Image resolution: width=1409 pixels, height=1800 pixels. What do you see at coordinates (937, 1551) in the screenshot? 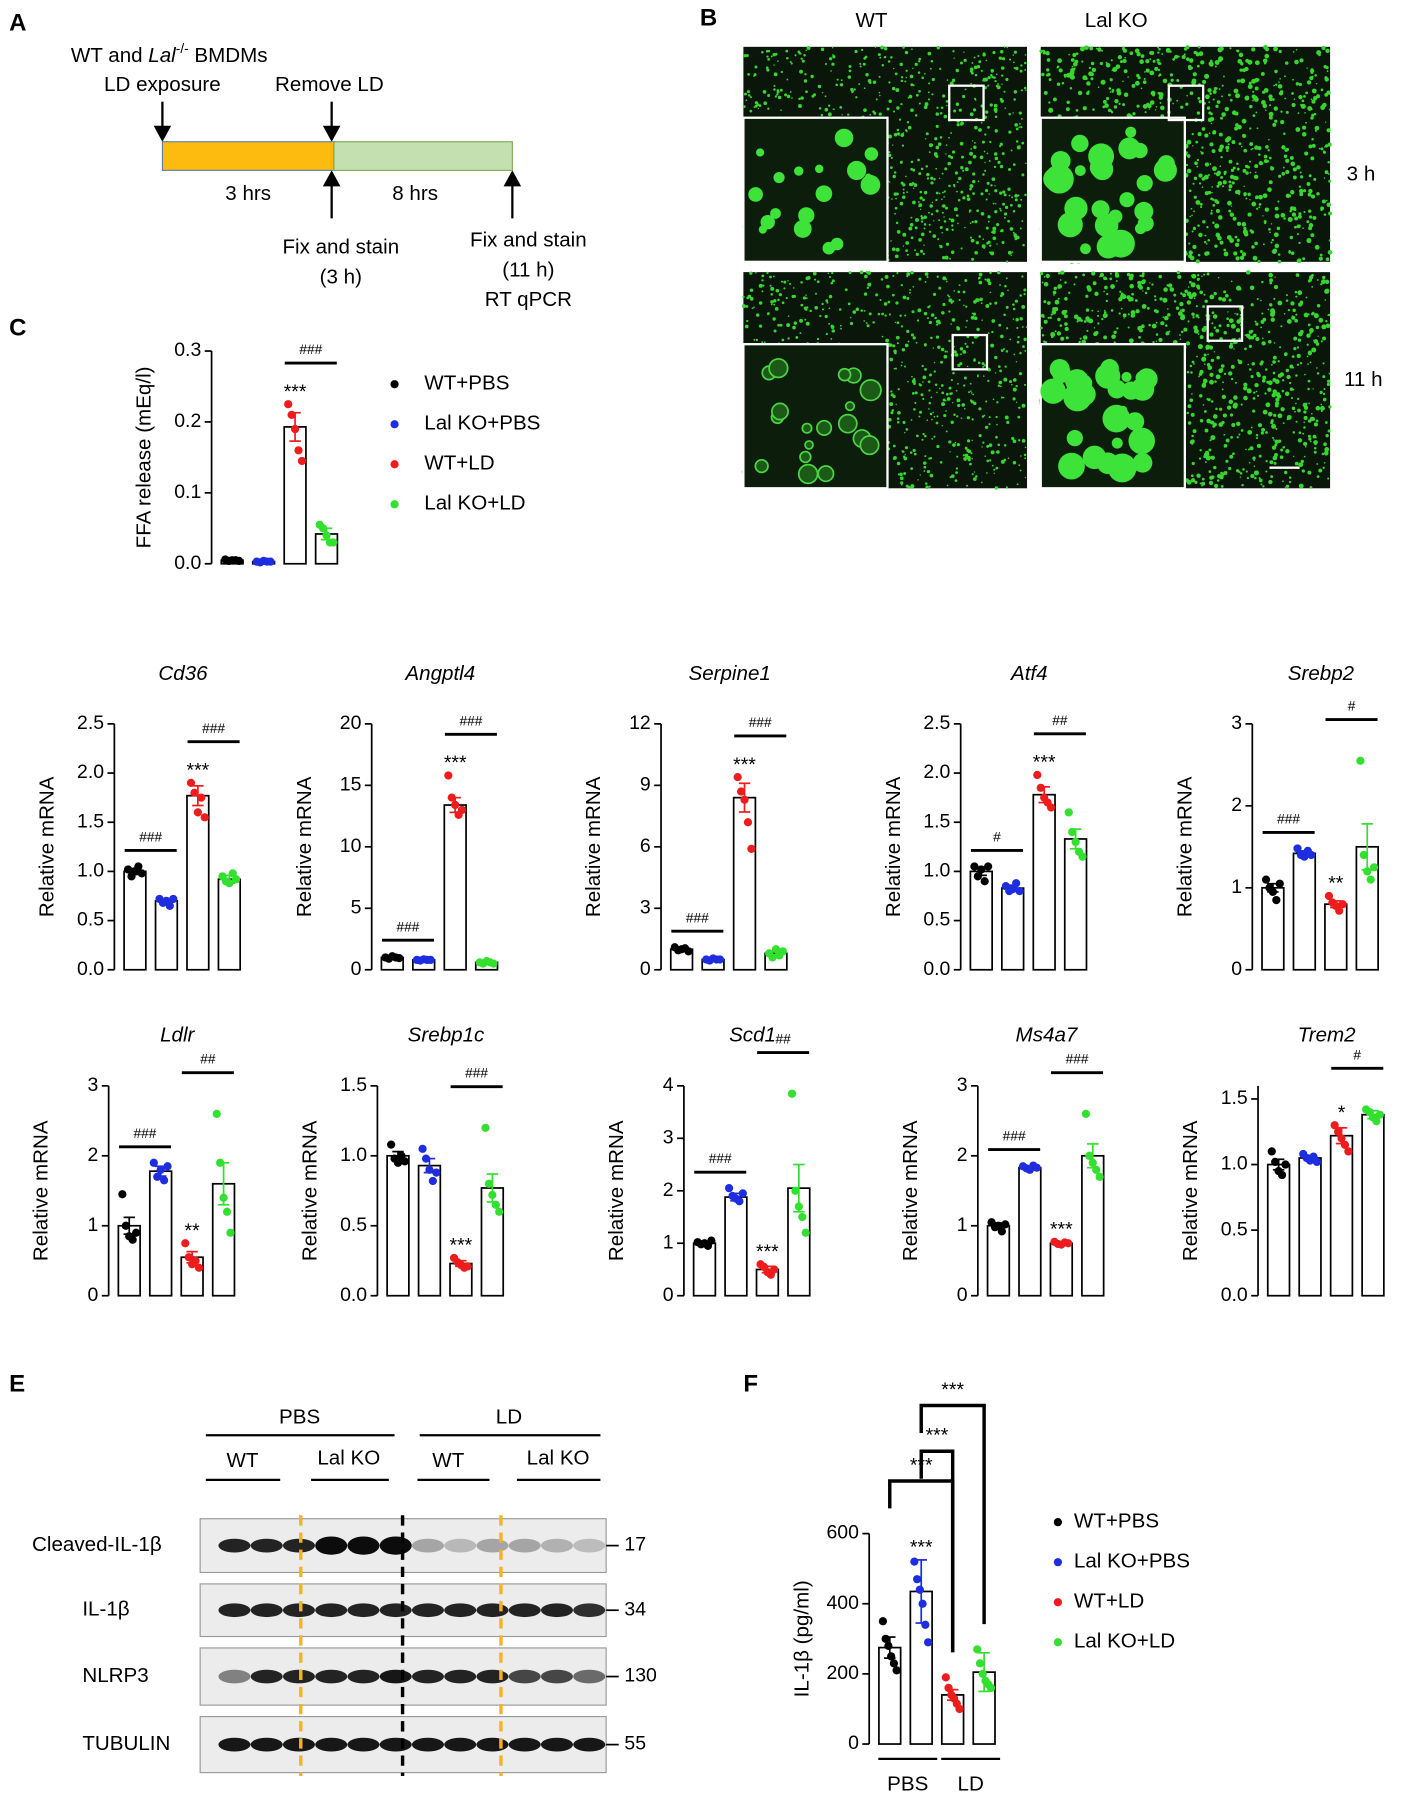
I see `bracket` at bounding box center [937, 1551].